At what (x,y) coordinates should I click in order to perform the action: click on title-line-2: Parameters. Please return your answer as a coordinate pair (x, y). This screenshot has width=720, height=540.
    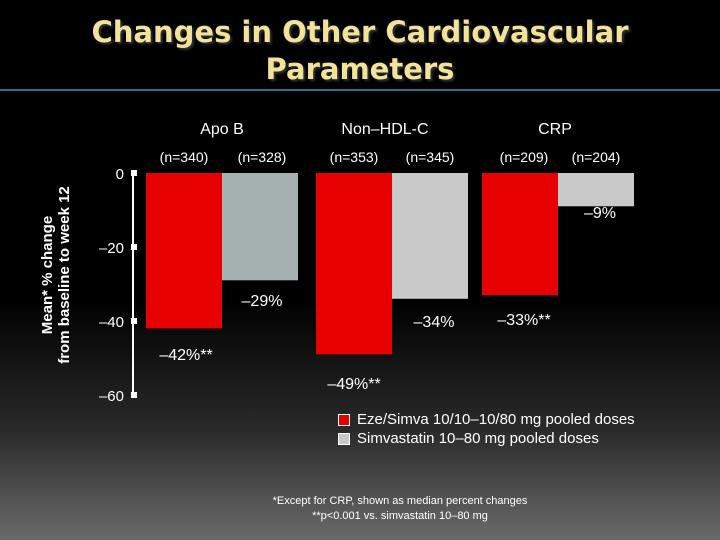
    Looking at the image, I should click on (360, 69).